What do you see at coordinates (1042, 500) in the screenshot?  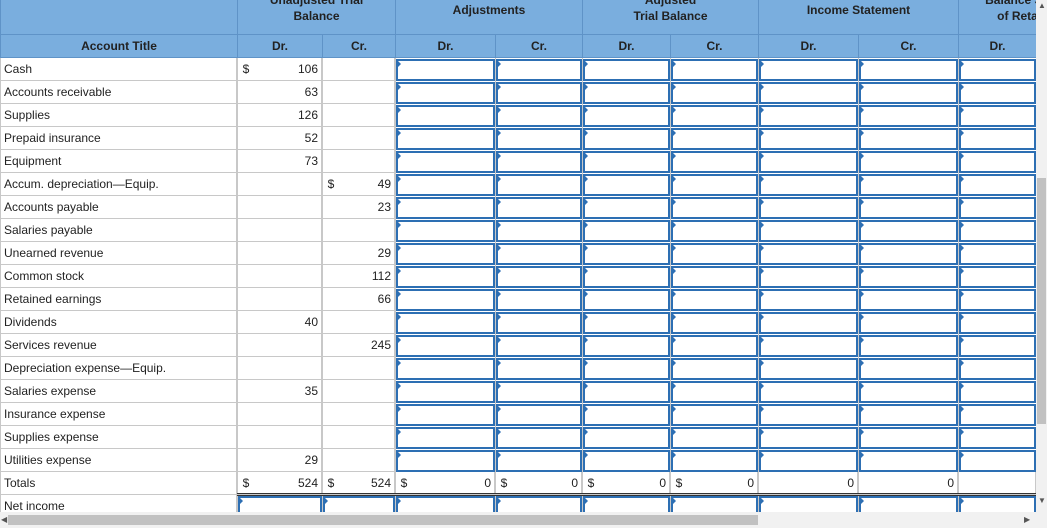 I see `scroll-down-icon: ▼` at bounding box center [1042, 500].